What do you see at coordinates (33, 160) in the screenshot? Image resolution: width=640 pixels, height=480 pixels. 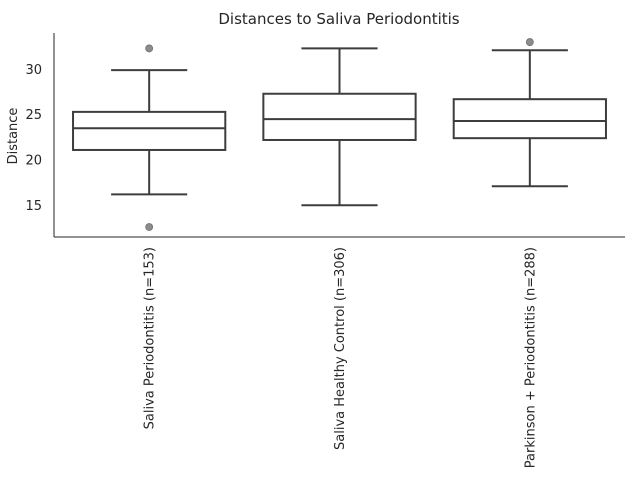 I see `y-tick-label: 20` at bounding box center [33, 160].